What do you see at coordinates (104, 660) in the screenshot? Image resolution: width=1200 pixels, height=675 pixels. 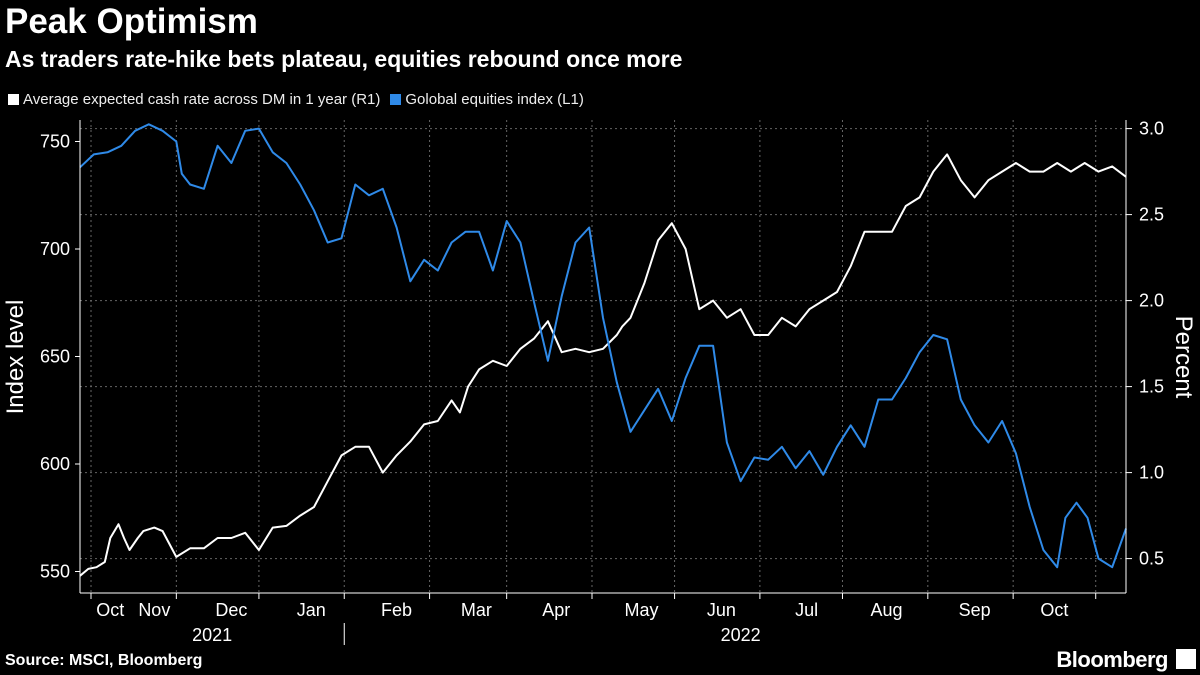 I see `source-note: Source: MSCI, Bloomberg` at bounding box center [104, 660].